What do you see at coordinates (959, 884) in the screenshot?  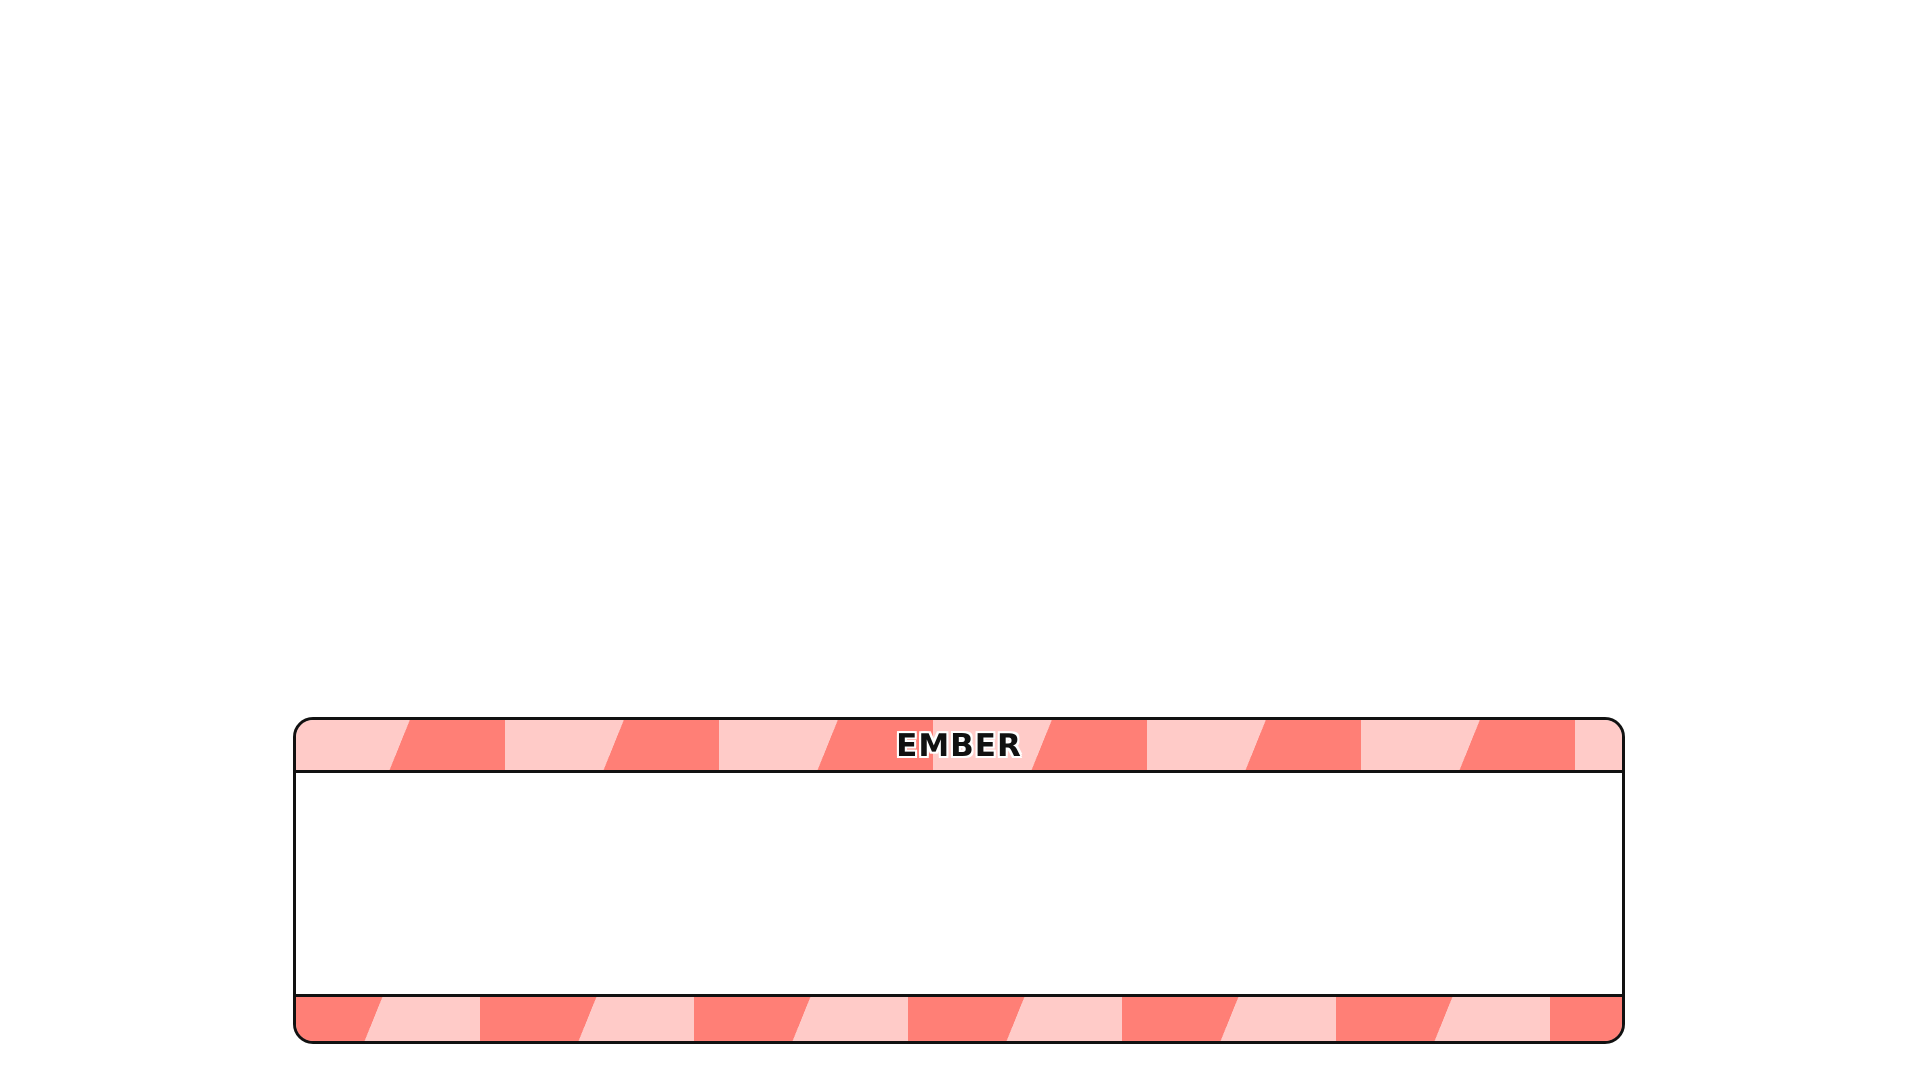 I see `dialogue-text` at bounding box center [959, 884].